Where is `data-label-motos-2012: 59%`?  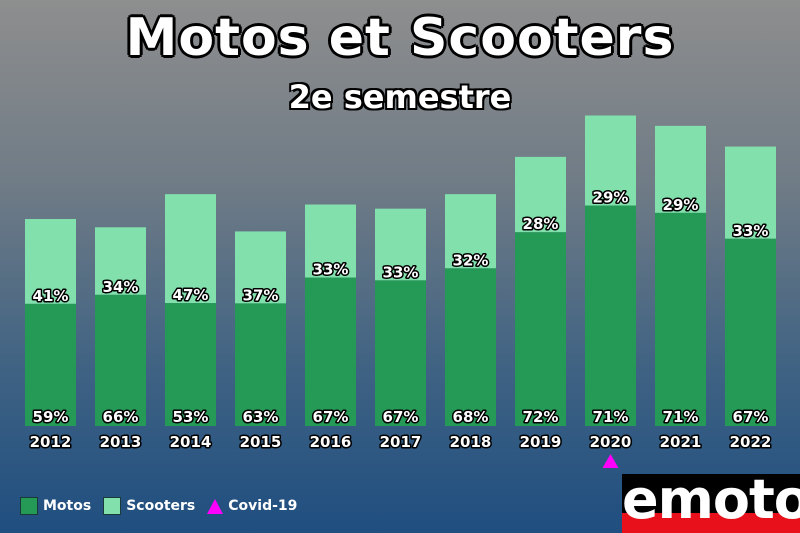
data-label-motos-2012: 59% is located at coordinates (51, 417).